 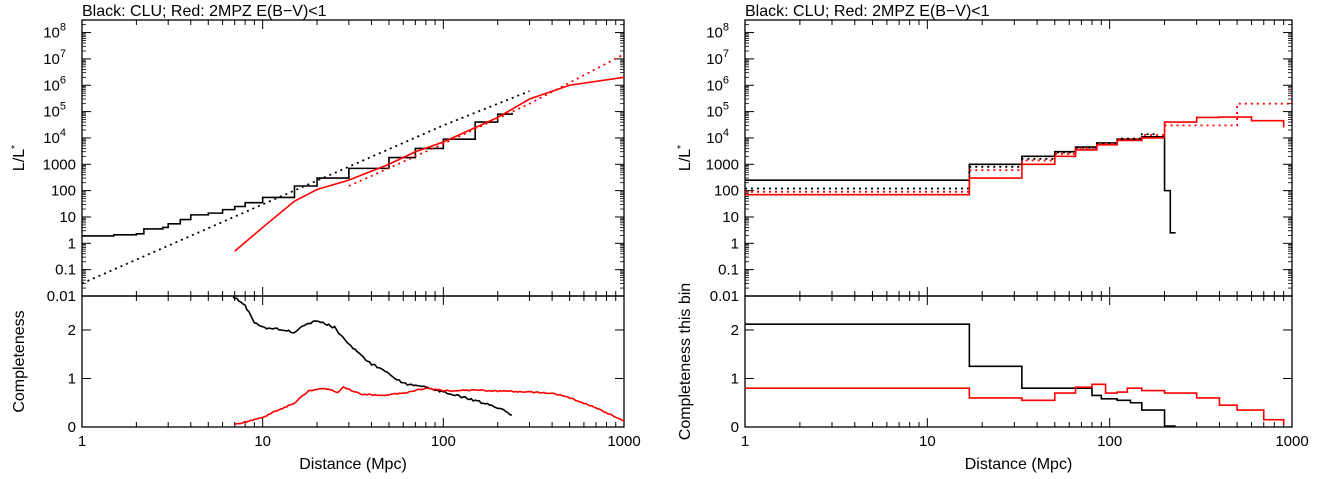 I want to click on lower-panel: 0 1 2 Completeness, so click(x=318, y=365).